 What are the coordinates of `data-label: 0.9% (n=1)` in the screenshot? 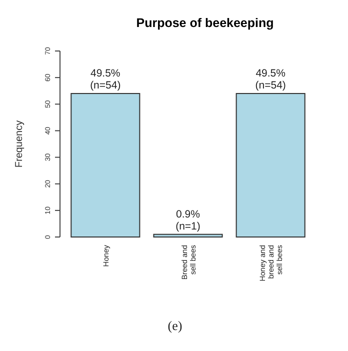 It's located at (188, 220).